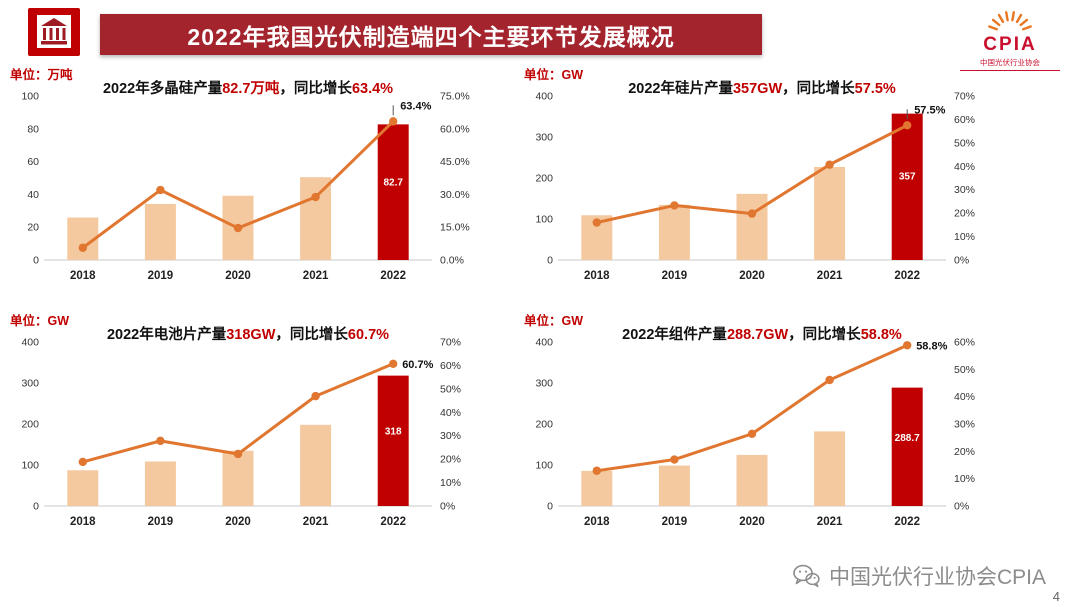  I want to click on line-value-label: 60.7%, so click(417, 365).